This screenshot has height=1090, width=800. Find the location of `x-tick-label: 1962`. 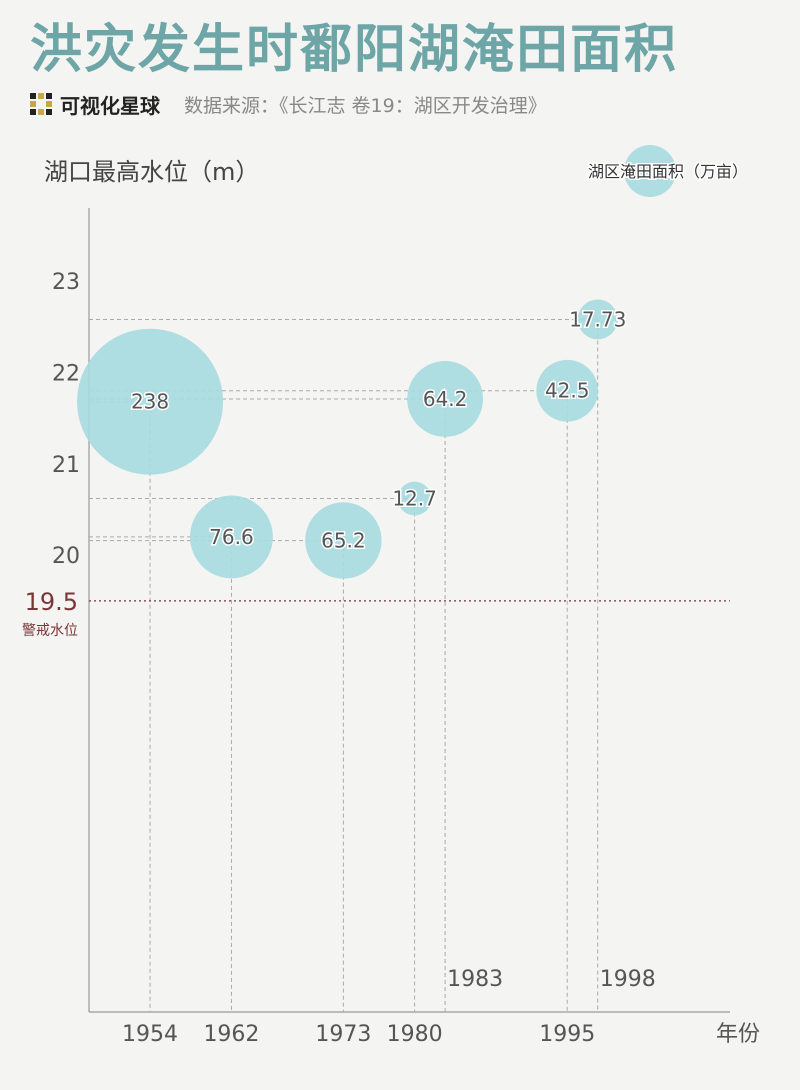

x-tick-label: 1962 is located at coordinates (231, 1034).